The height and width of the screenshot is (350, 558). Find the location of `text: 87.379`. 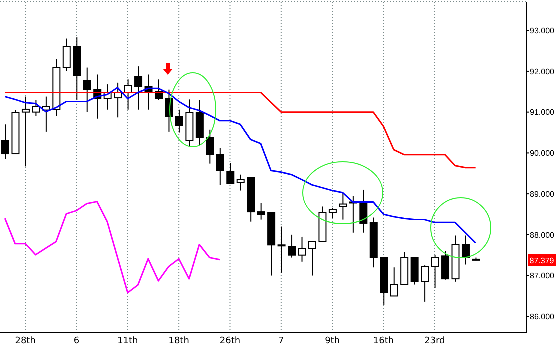

text: 87.379 is located at coordinates (542, 261).